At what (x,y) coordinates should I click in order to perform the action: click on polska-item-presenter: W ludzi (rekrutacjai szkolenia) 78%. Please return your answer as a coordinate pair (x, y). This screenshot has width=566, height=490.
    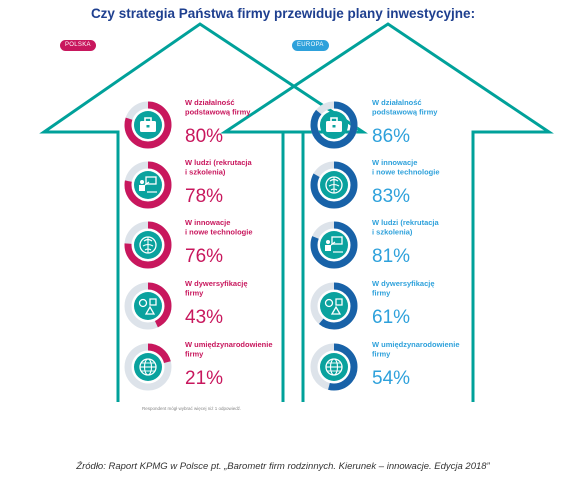
    Looking at the image, I should click on (190, 182).